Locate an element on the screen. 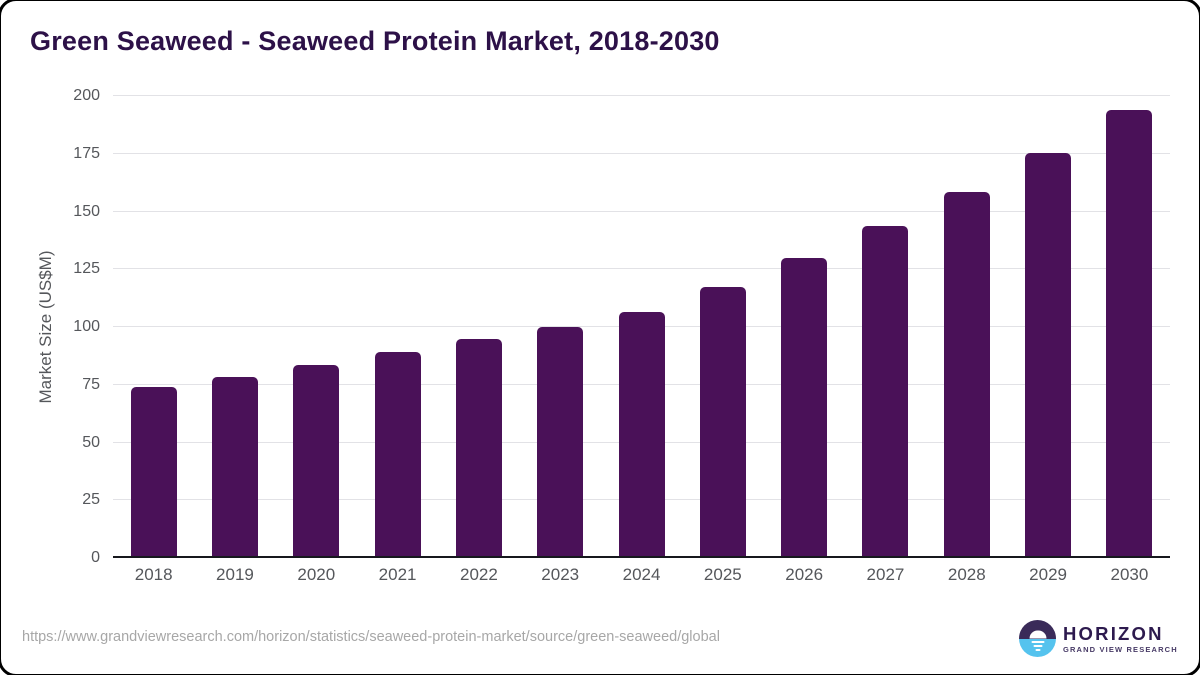 The height and width of the screenshot is (675, 1200). bar-slot-2030 is located at coordinates (1129, 326).